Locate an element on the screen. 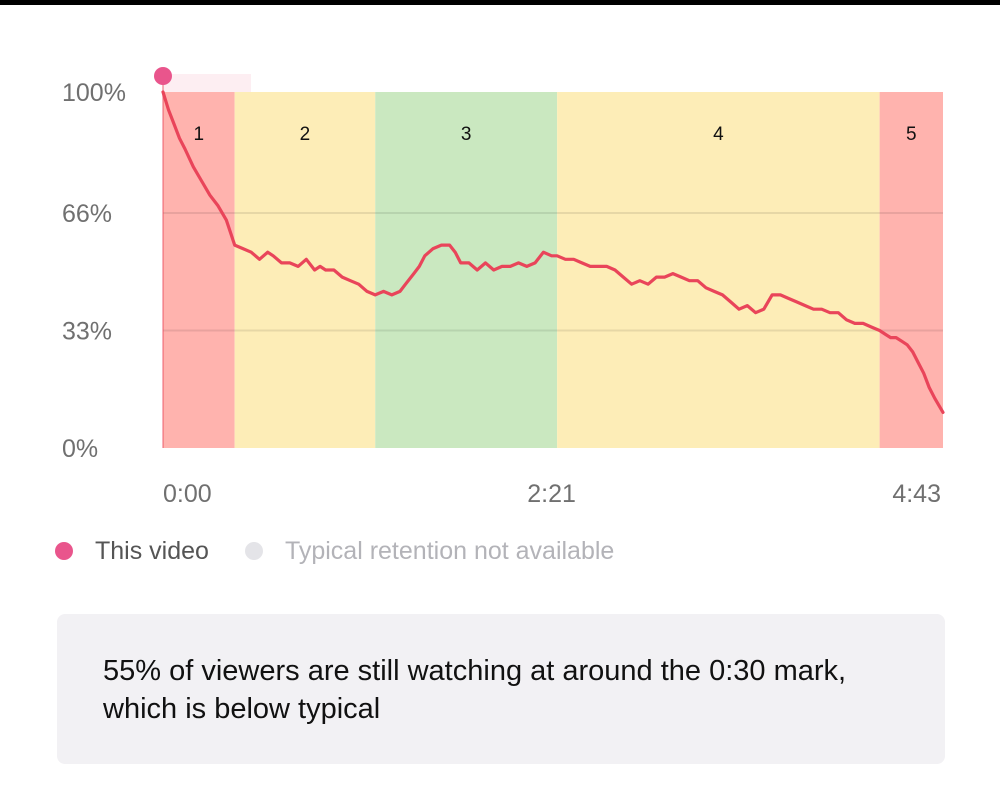  x-tick-label: 0:00 is located at coordinates (187, 494).